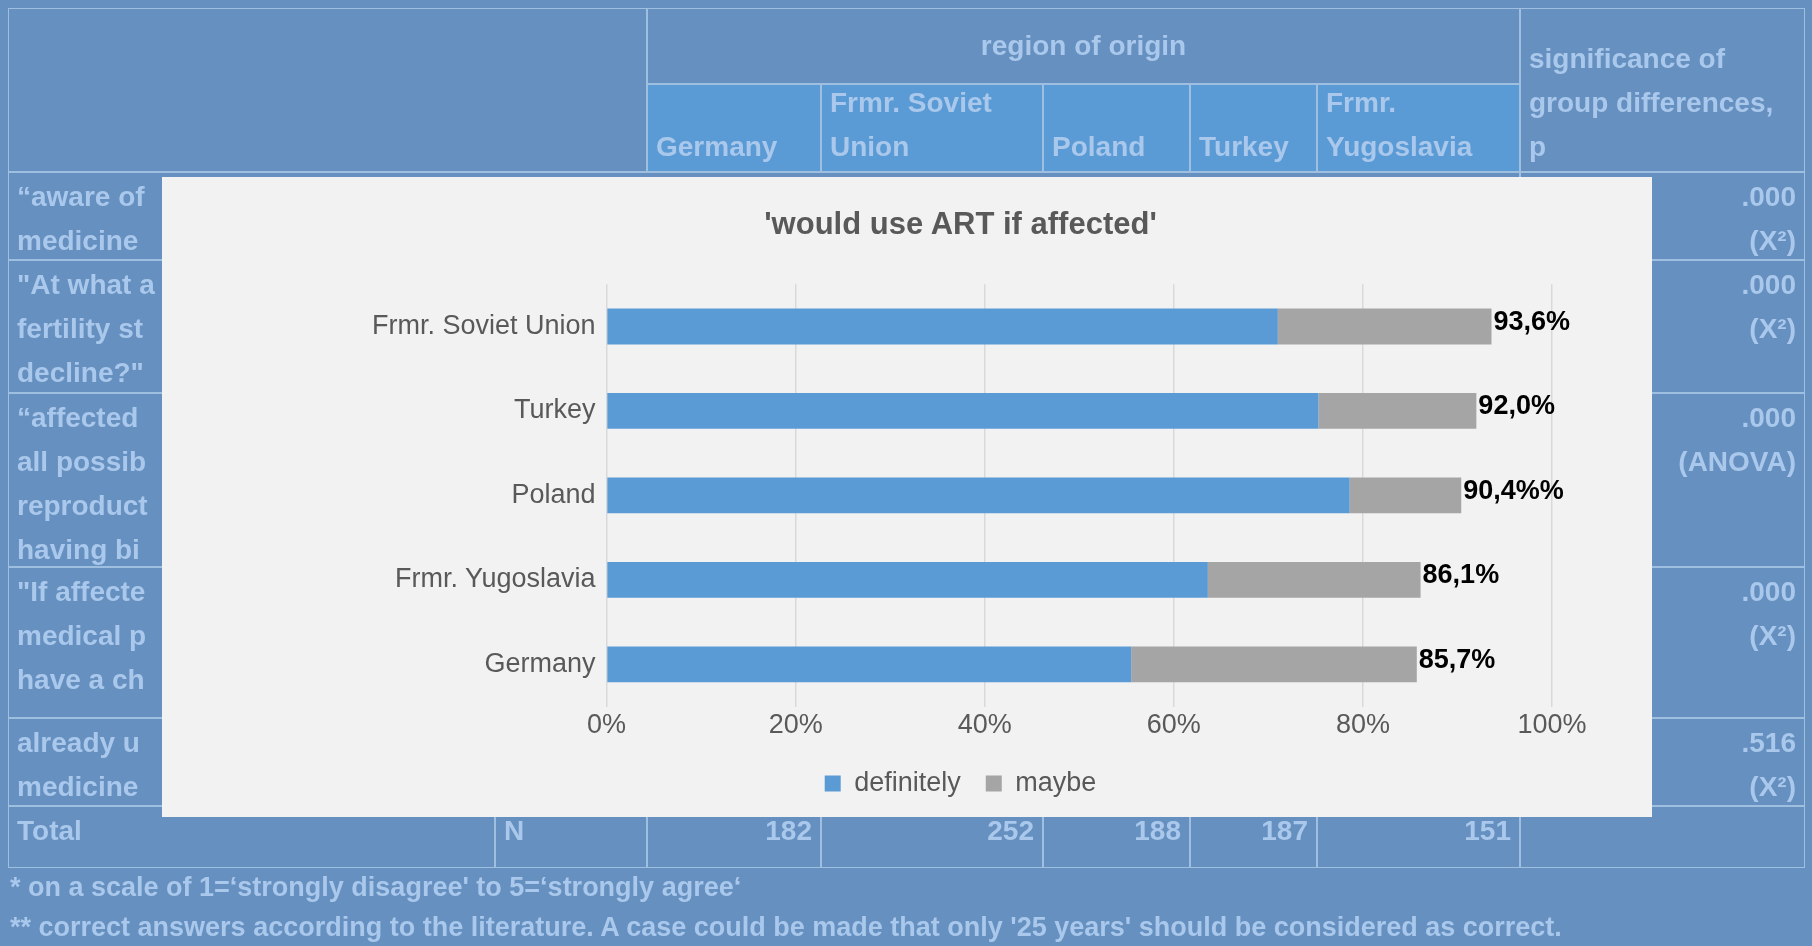 Image resolution: width=1812 pixels, height=946 pixels. What do you see at coordinates (82, 636) in the screenshot?
I see `text: "If affecte medical p have a ch` at bounding box center [82, 636].